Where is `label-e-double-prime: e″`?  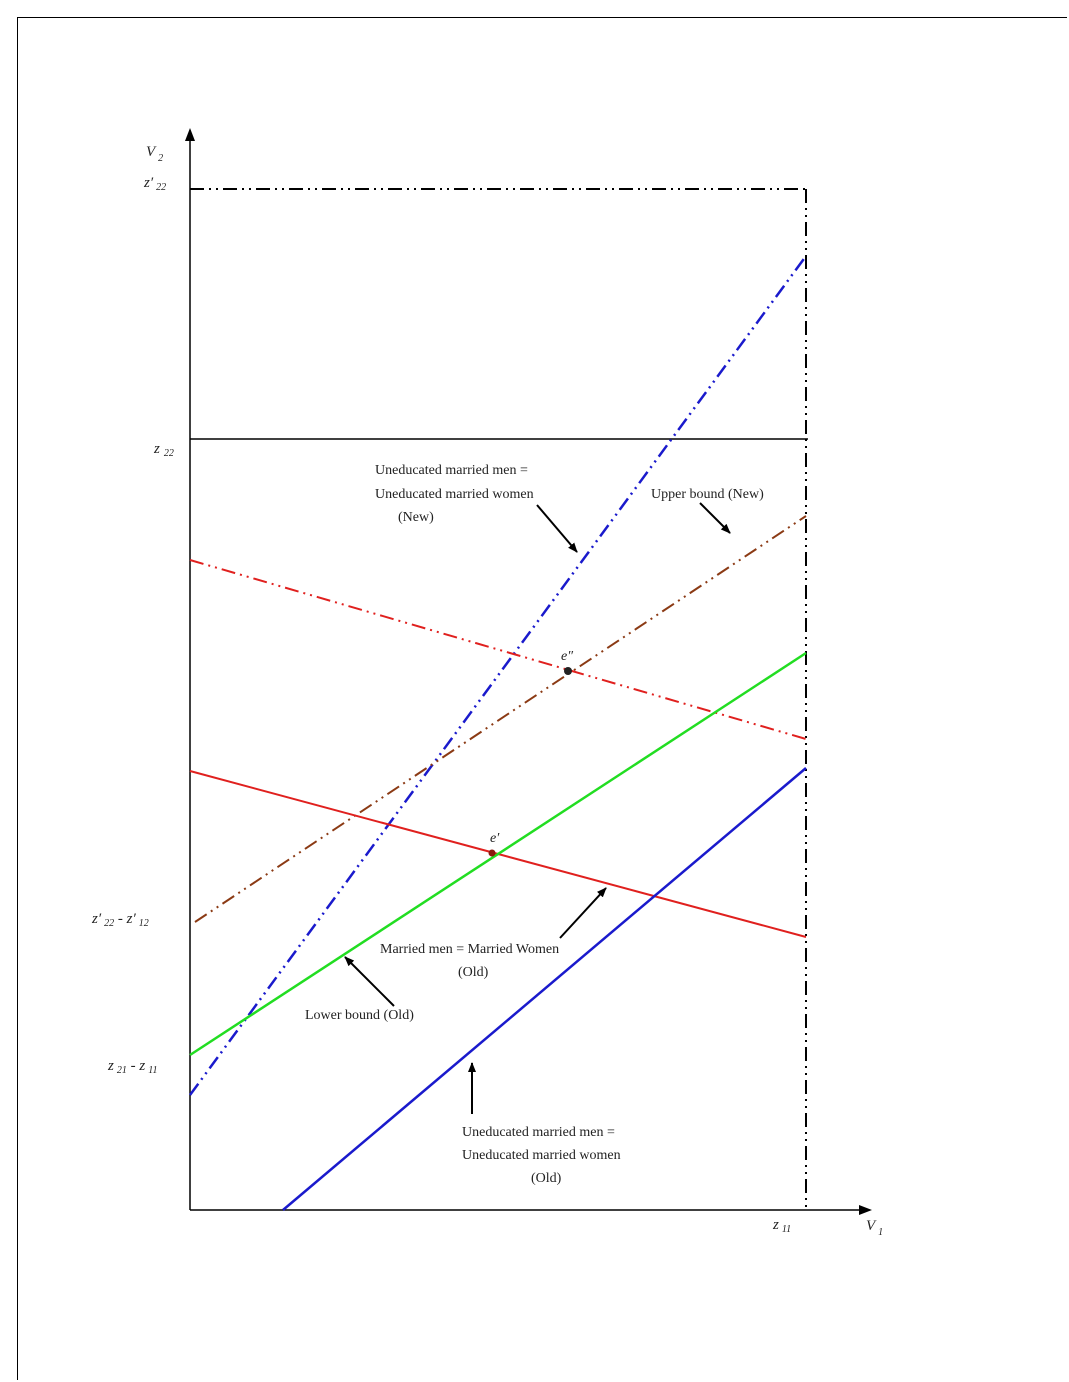 label-e-double-prime: e″ is located at coordinates (567, 656).